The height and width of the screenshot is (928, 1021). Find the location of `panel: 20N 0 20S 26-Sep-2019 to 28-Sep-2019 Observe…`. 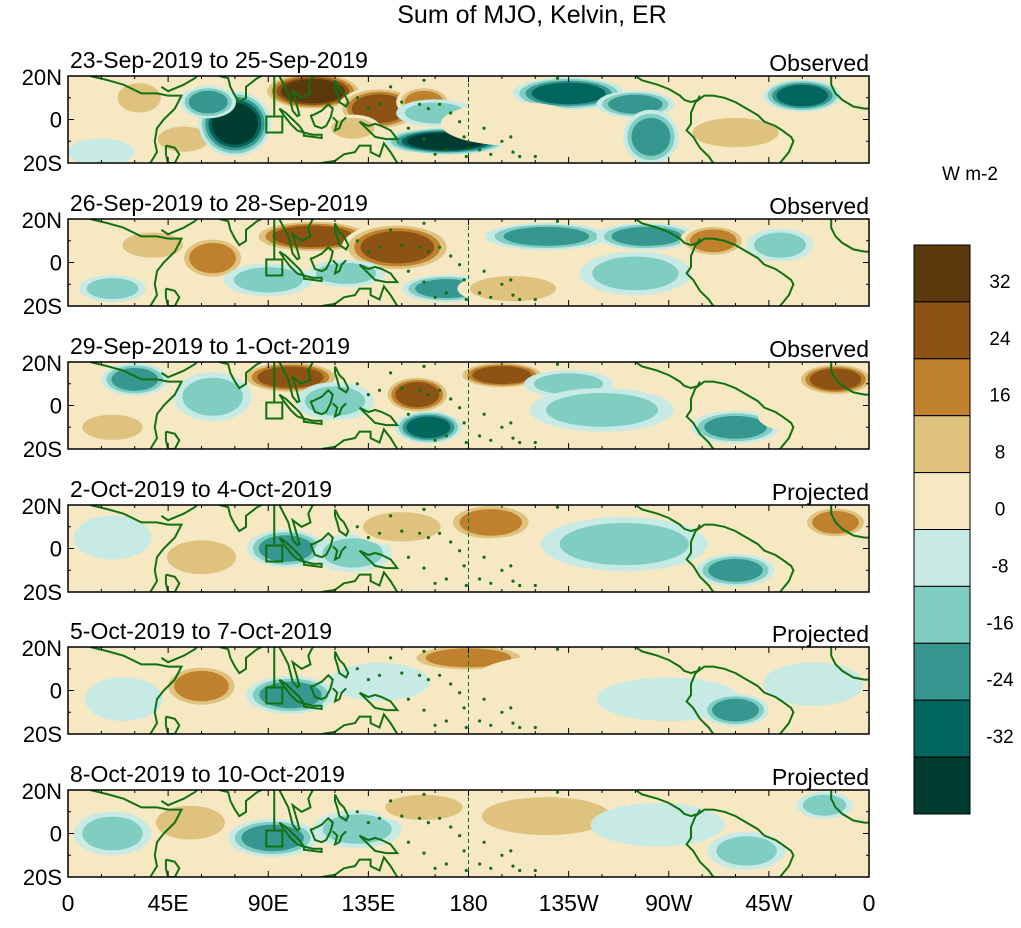

panel: 20N 0 20S 26-Sep-2019 to 28-Sep-2019 Observe… is located at coordinates (446, 254).